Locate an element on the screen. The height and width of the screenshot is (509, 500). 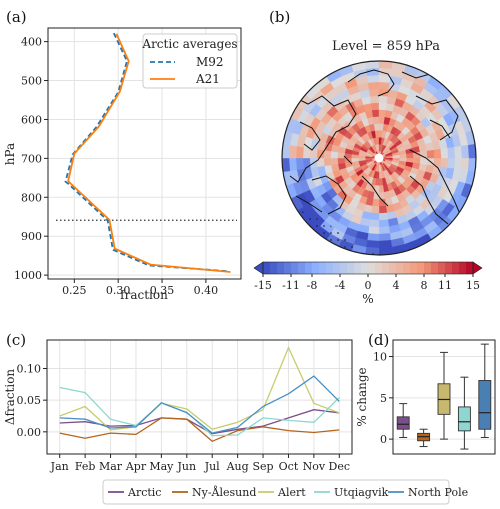
panel-a-label: (a) is located at coordinates (16, 17).